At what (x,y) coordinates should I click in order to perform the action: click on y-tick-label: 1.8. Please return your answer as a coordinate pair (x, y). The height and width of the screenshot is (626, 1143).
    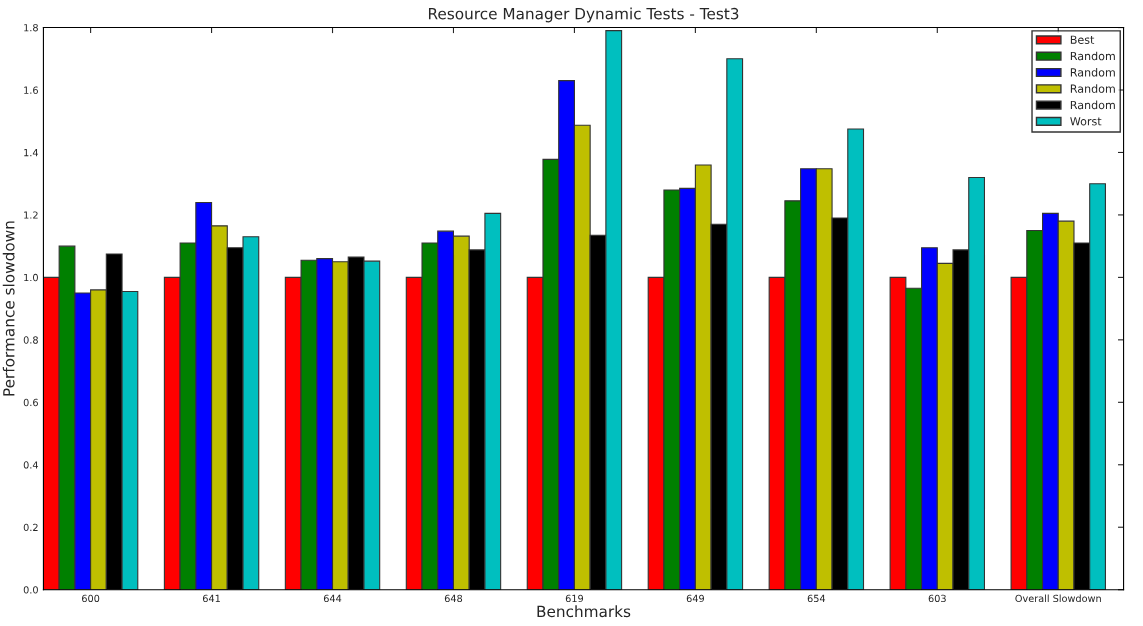
    Looking at the image, I should click on (31, 28).